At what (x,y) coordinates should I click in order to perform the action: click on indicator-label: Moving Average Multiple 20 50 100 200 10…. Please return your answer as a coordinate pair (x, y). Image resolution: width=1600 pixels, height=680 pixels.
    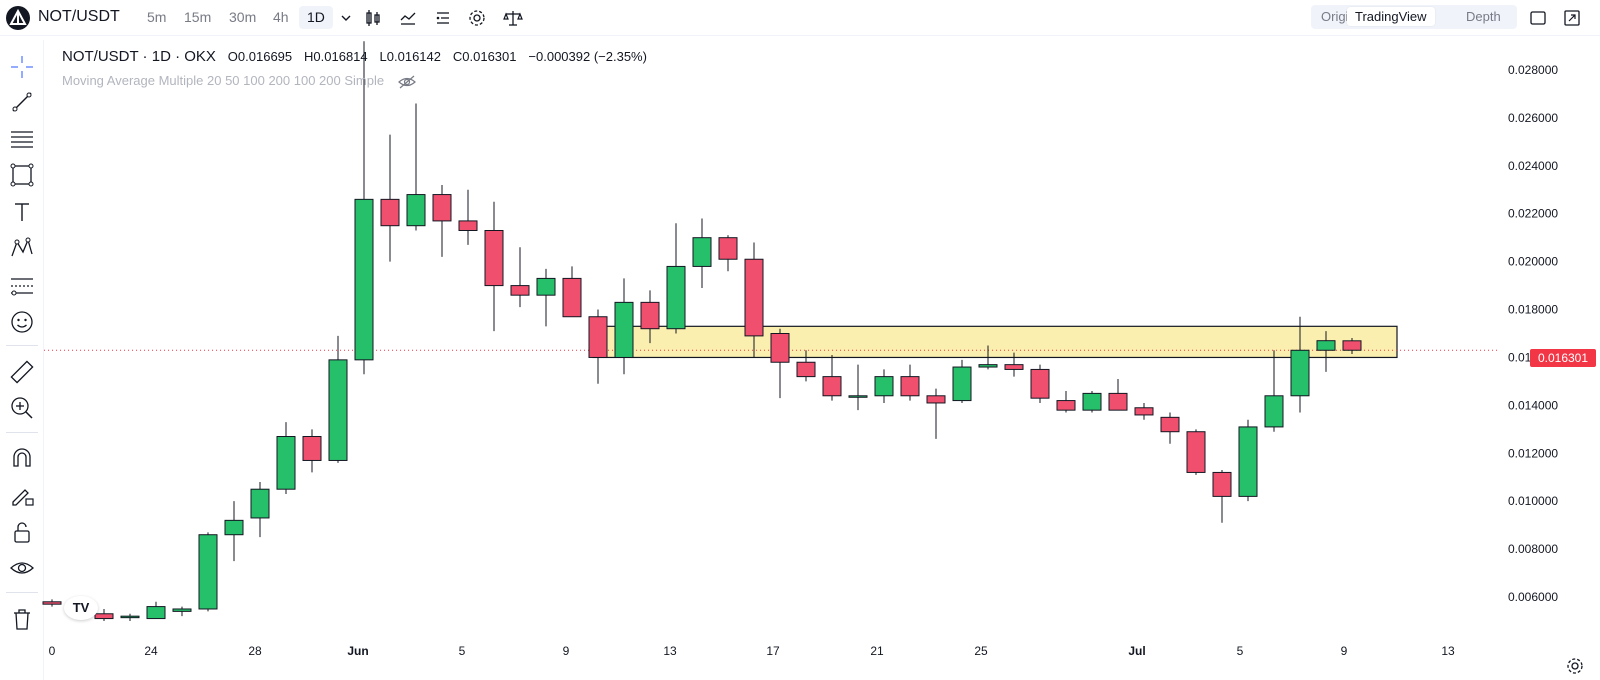
    Looking at the image, I should click on (223, 80).